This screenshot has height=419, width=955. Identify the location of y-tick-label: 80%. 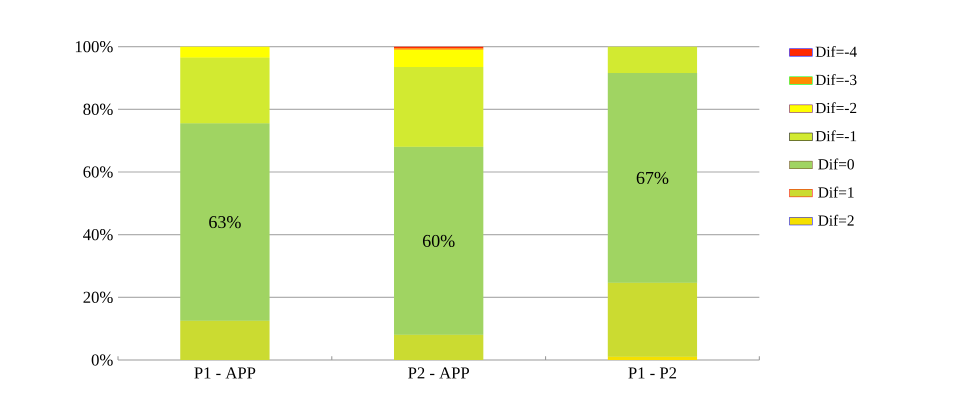
(98, 109).